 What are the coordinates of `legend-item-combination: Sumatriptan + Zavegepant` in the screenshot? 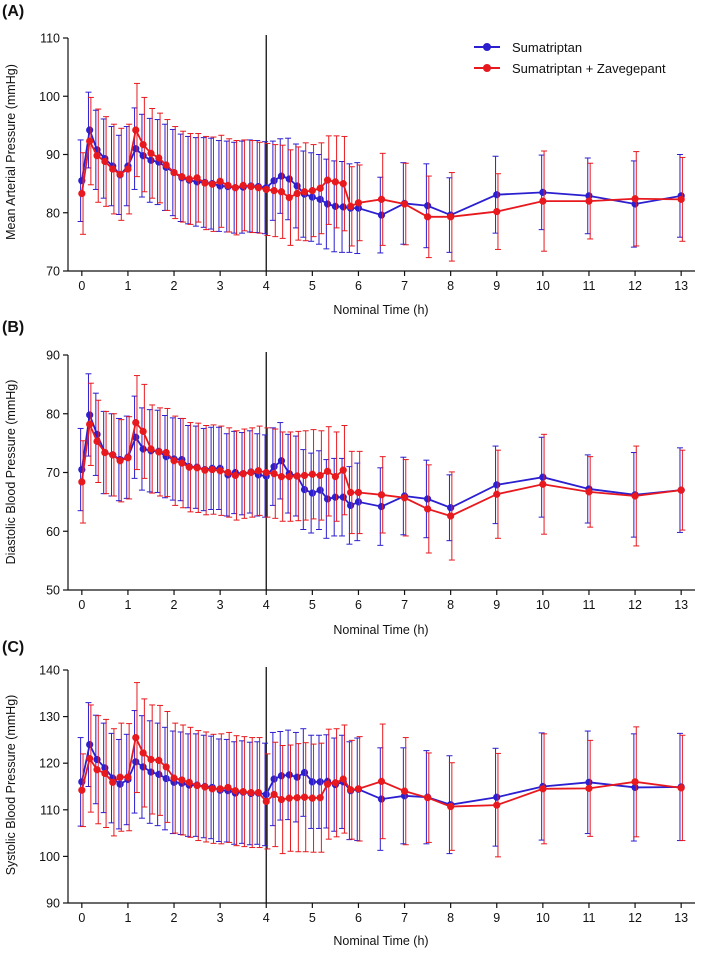 It's located at (570, 68).